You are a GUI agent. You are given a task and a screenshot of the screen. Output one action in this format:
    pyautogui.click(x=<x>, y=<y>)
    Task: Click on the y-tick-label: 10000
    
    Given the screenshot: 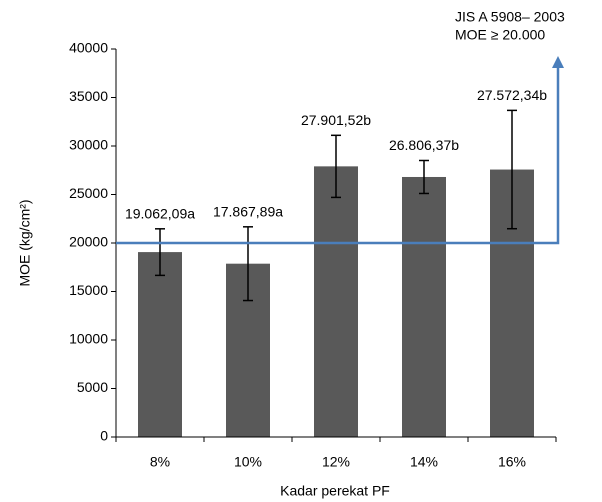 What is the action you would take?
    pyautogui.click(x=88, y=339)
    